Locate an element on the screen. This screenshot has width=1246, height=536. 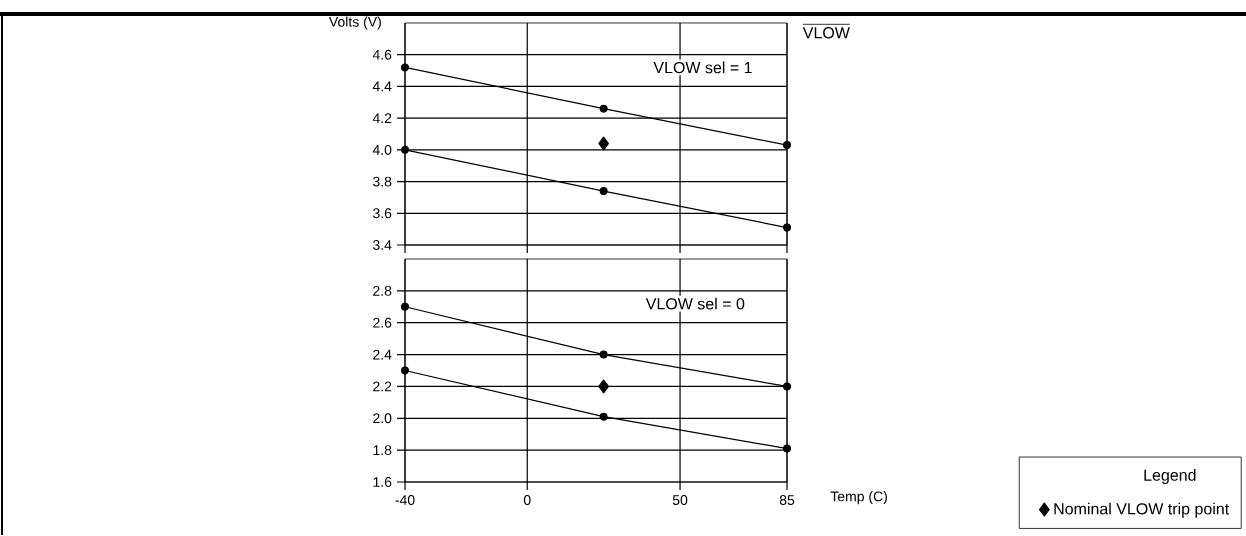
y-tick-label: 3.6 is located at coordinates (382, 213).